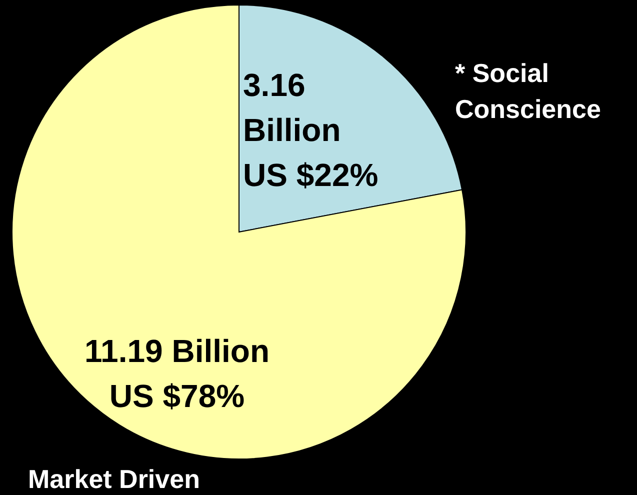  Describe the element at coordinates (528, 91) in the screenshot. I see `slice-label: * Social Conscience` at that location.